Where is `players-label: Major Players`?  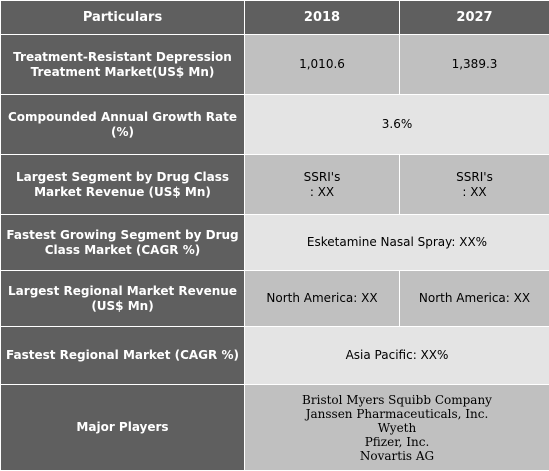 players-label: Major Players is located at coordinates (123, 428).